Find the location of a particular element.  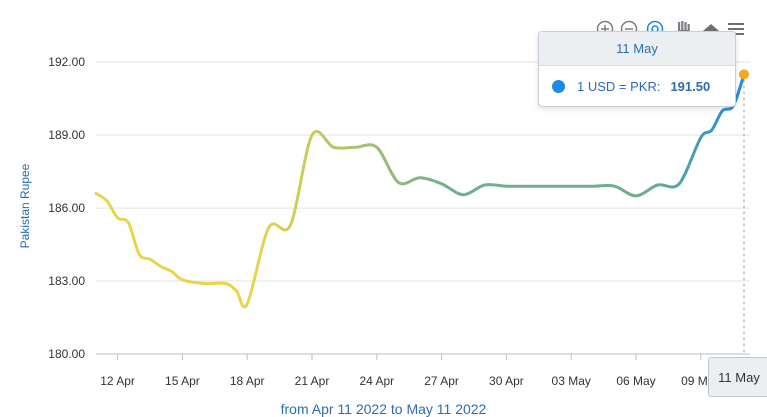

tooltip-value: 191.50 is located at coordinates (690, 86).